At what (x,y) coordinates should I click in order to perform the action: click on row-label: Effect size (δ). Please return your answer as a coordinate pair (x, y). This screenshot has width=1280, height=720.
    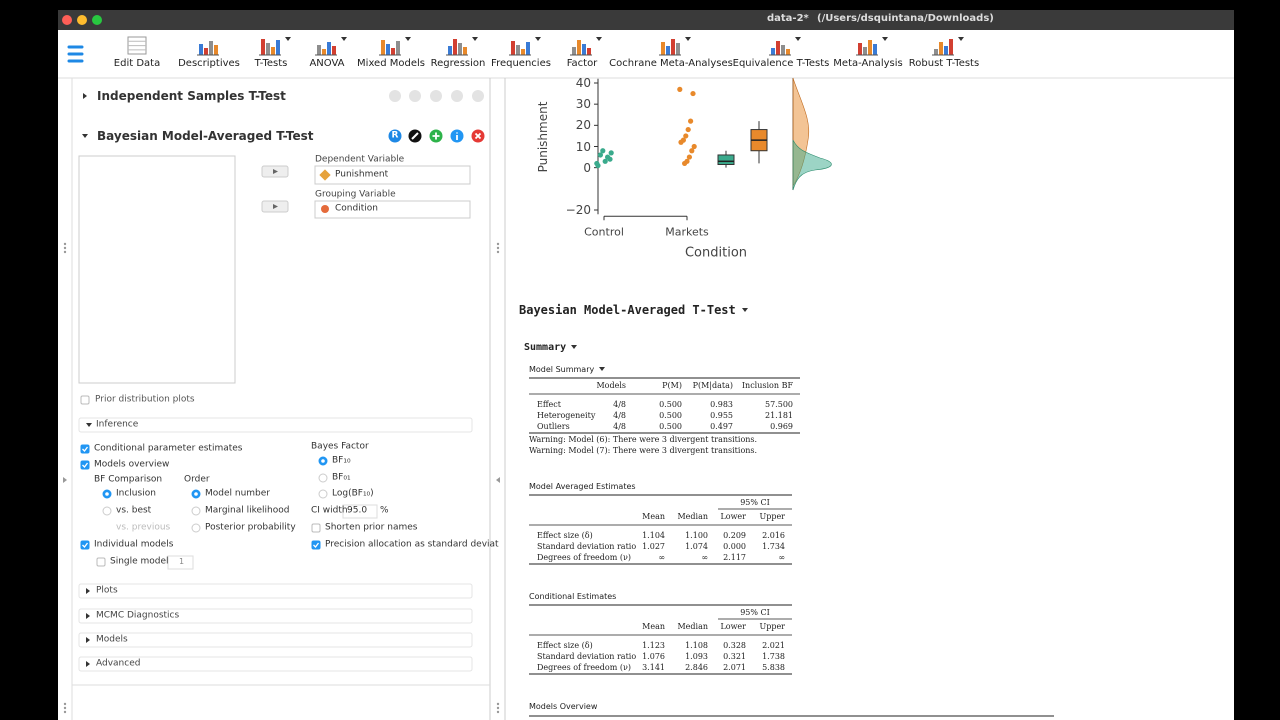
    Looking at the image, I should click on (565, 645).